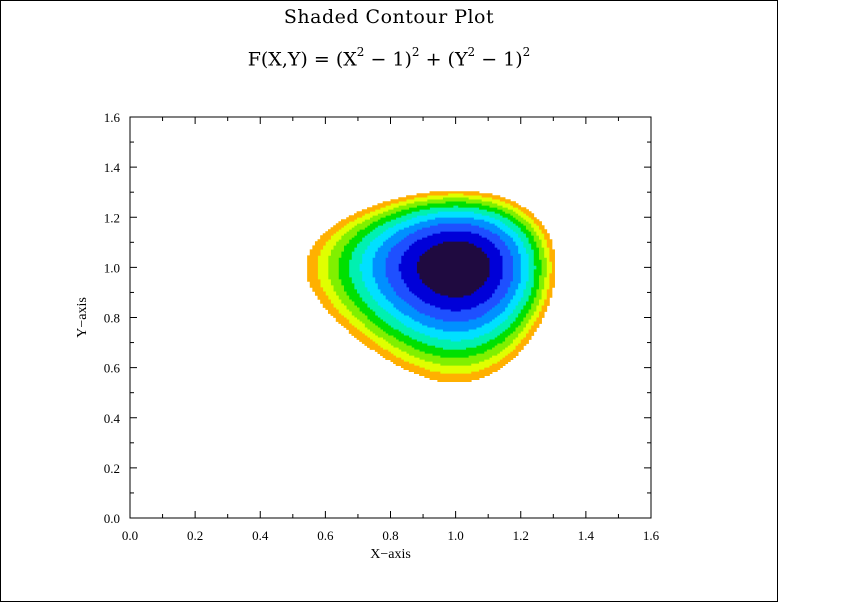 The image size is (853, 603). Describe the element at coordinates (112, 368) in the screenshot. I see `y-tick-label: 0.6` at that location.